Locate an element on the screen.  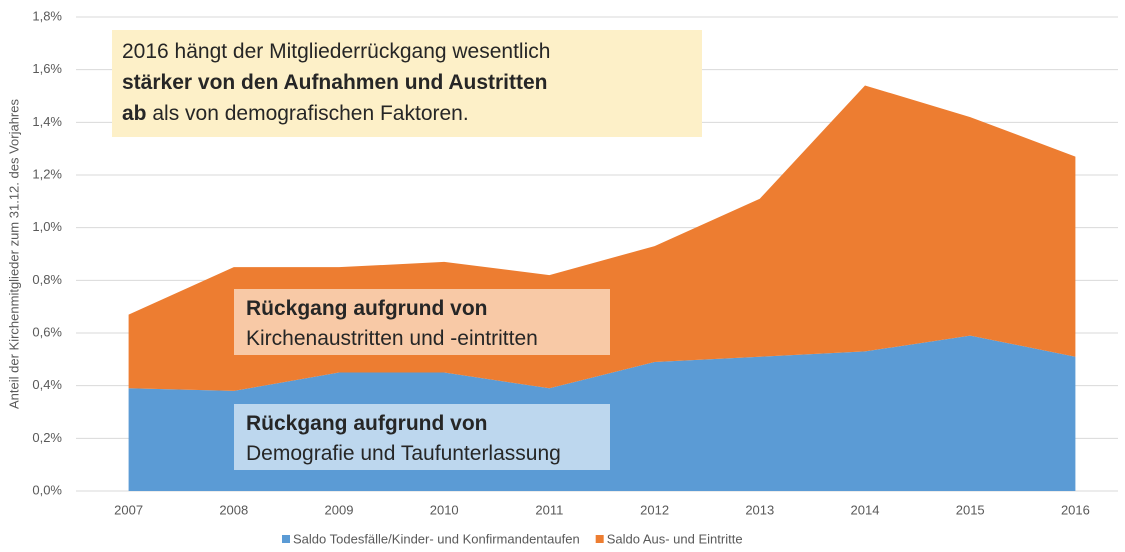
y-tick-label: 0,8% is located at coordinates (47, 279).